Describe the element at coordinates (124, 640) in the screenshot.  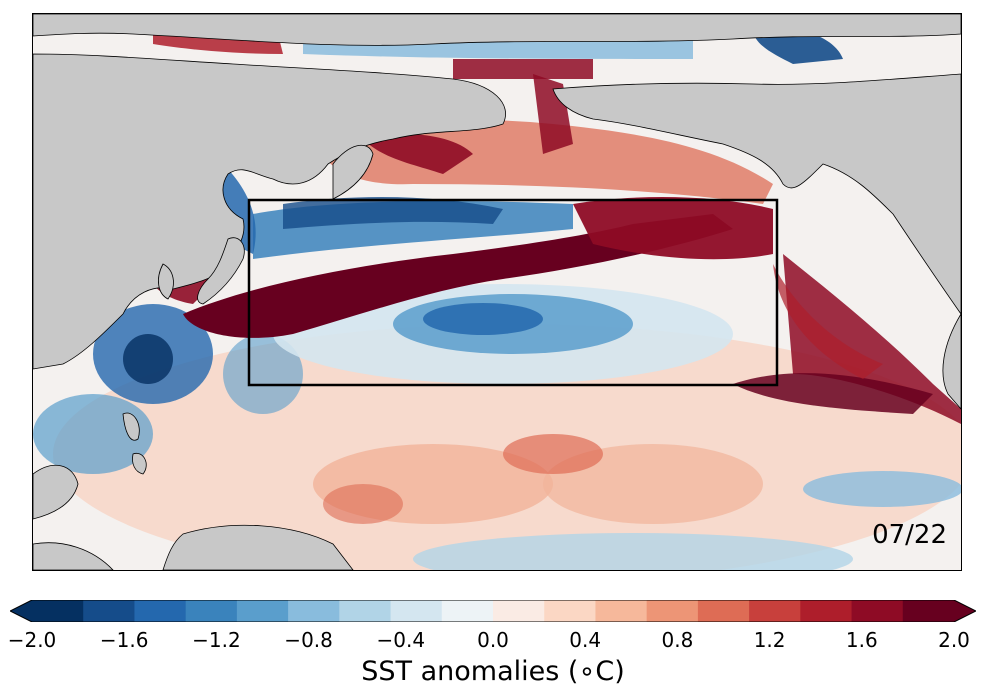
I see `colorbar-tick-label: −1.6` at that location.